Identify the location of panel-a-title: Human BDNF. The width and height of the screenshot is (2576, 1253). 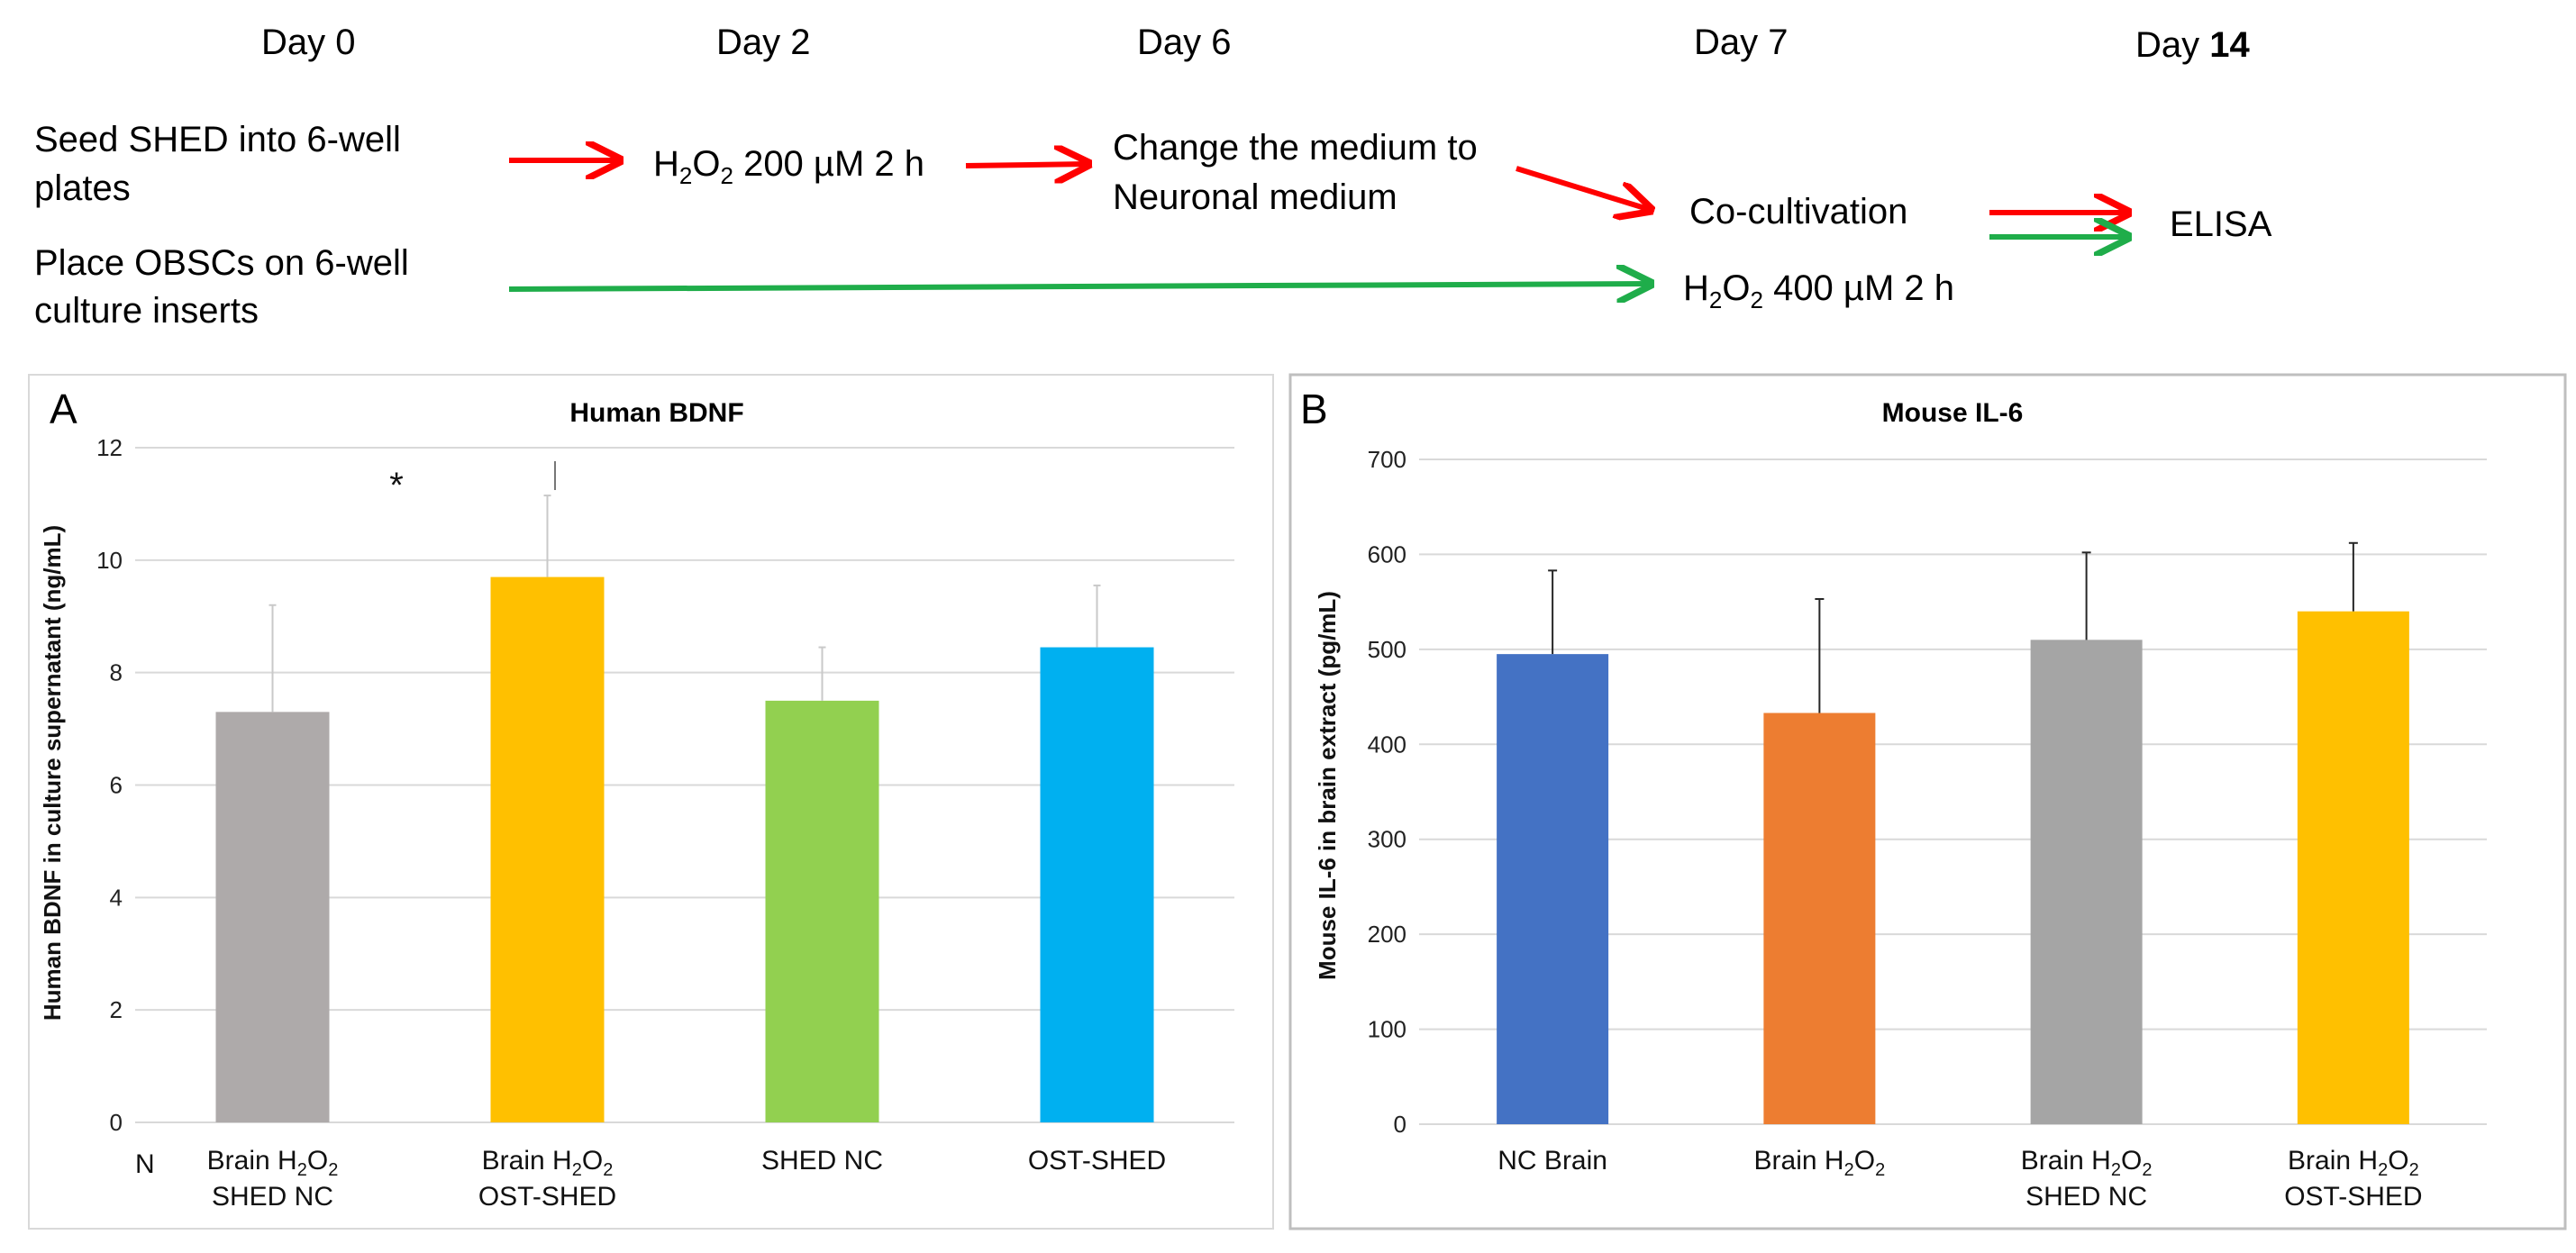
(656, 413).